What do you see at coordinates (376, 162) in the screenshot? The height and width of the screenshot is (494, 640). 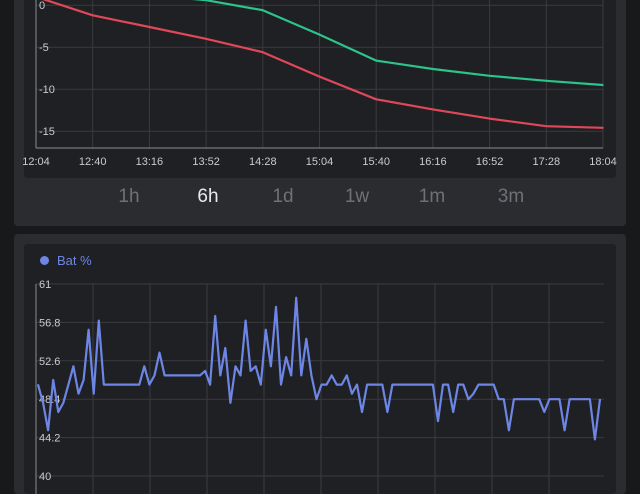 I see `x-tick-label: 15:40` at bounding box center [376, 162].